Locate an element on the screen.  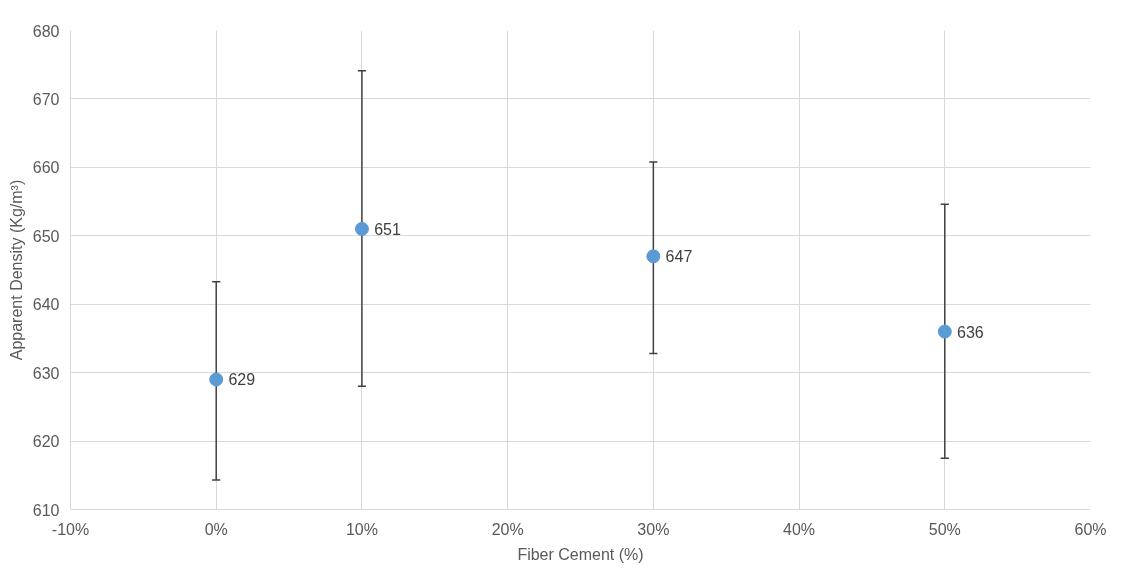
y-axis-title: Apparent Density (Kg/m³) is located at coordinates (16, 270).